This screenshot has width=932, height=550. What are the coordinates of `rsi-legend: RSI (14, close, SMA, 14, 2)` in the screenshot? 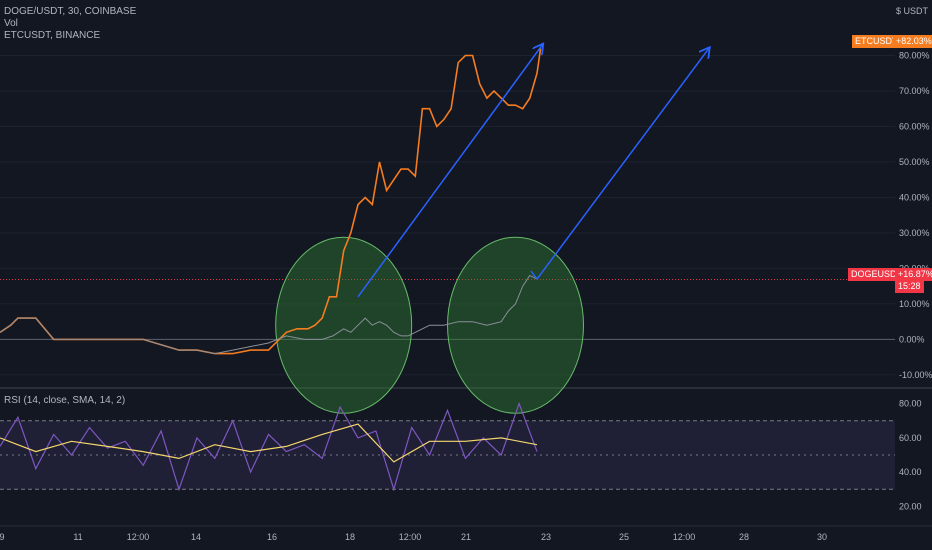 It's located at (64, 401).